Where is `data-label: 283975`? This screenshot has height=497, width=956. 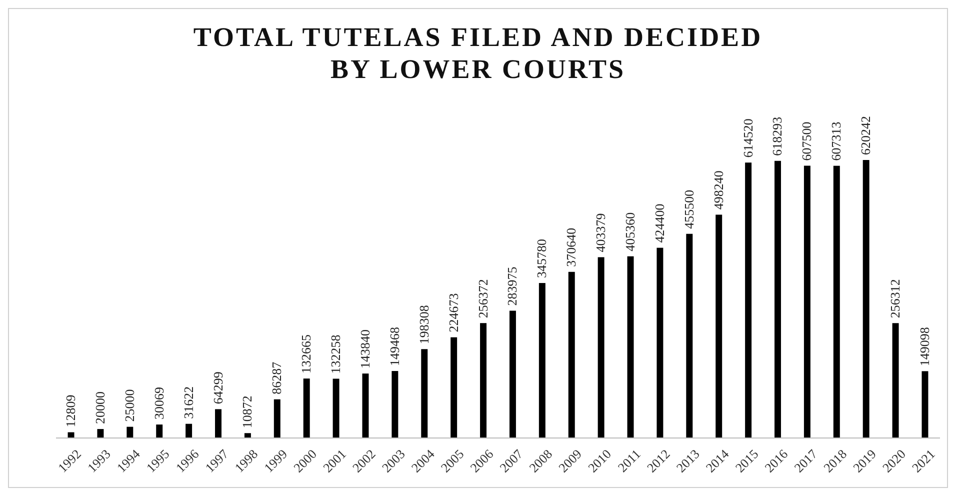 data-label: 283975 is located at coordinates (512, 286).